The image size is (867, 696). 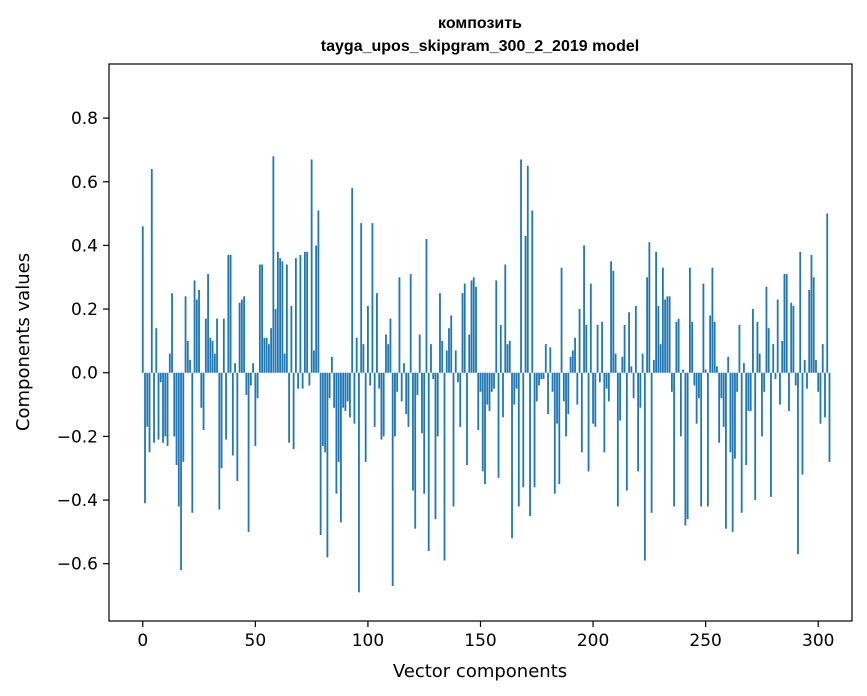 I want to click on chart-title: композить, so click(x=480, y=23).